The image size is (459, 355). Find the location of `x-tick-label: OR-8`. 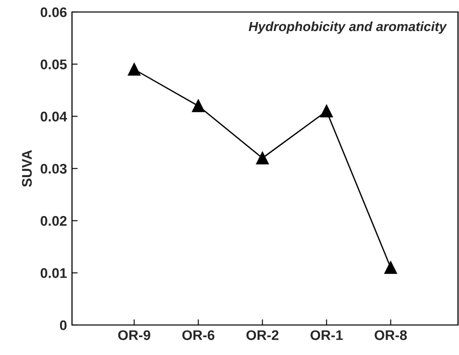

x-tick-label: OR-8 is located at coordinates (390, 335).